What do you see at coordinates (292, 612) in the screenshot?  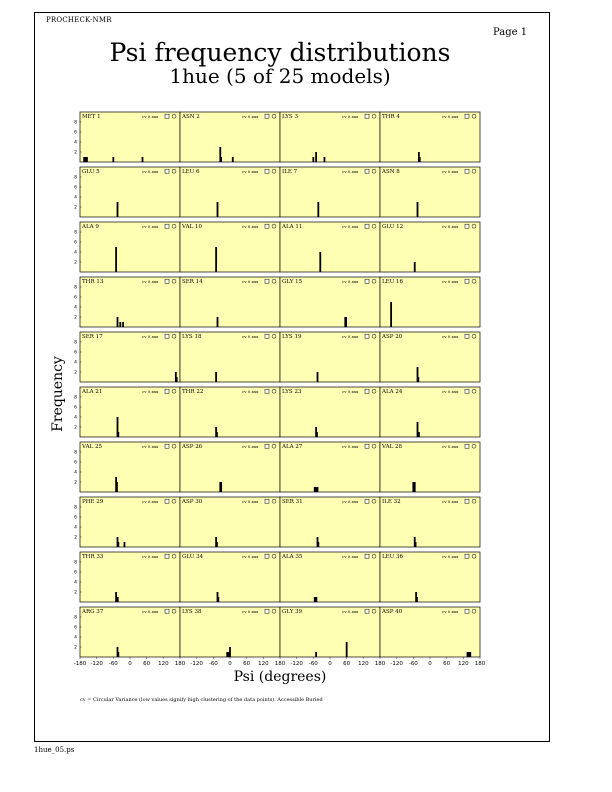 I see `panel-residue-label: GLY 39` at bounding box center [292, 612].